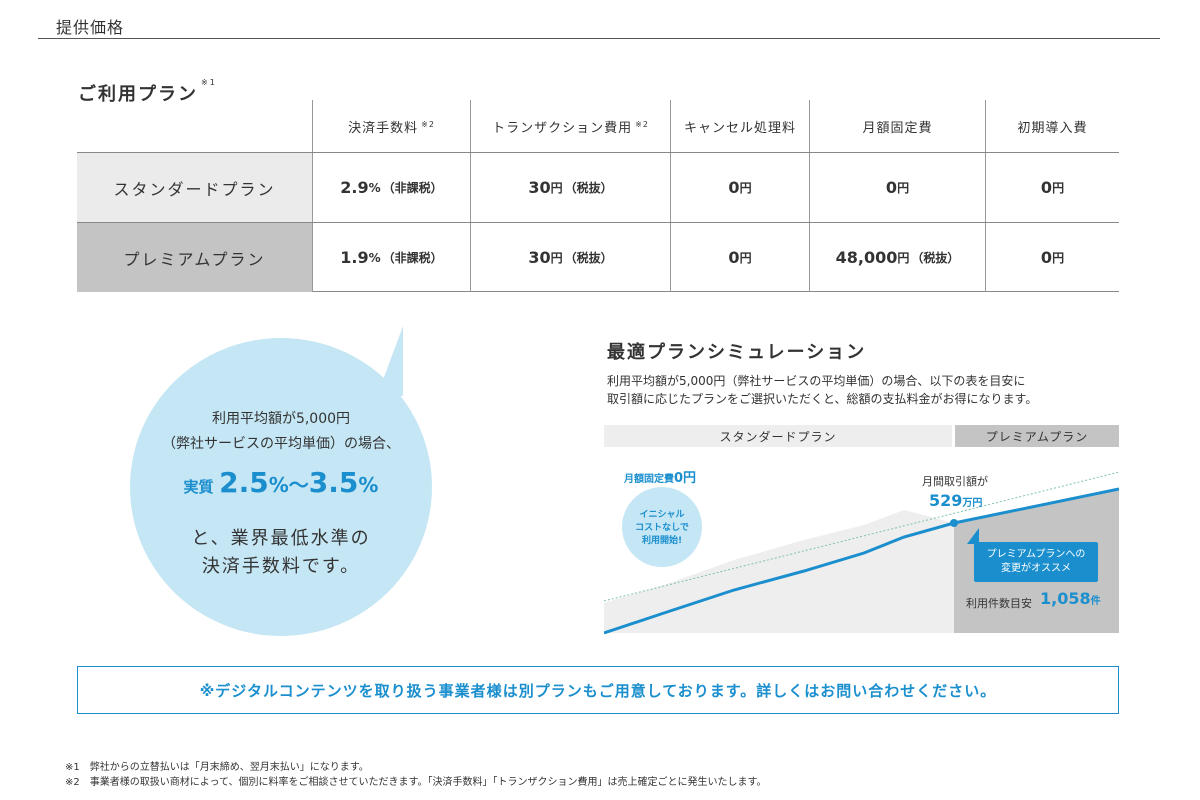 Image resolution: width=1200 pixels, height=800 pixels. What do you see at coordinates (194, 257) in the screenshot?
I see `row-label-premium: プレミアムプラン` at bounding box center [194, 257].